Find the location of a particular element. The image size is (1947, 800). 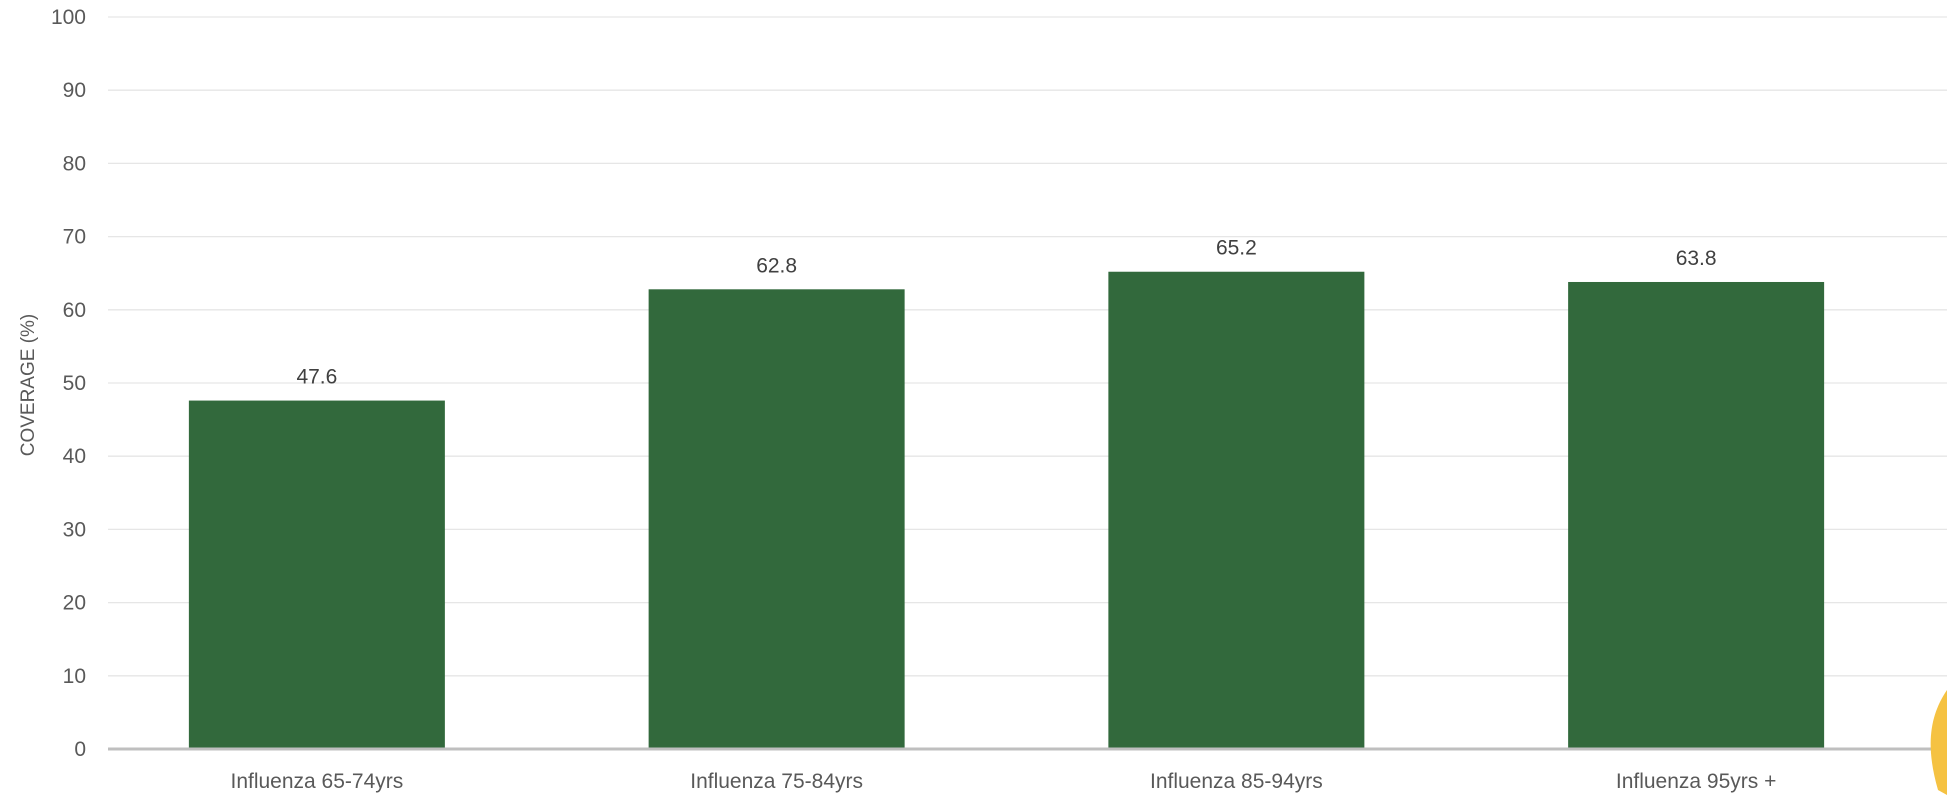

data-label-1: 47.6 is located at coordinates (316, 377).